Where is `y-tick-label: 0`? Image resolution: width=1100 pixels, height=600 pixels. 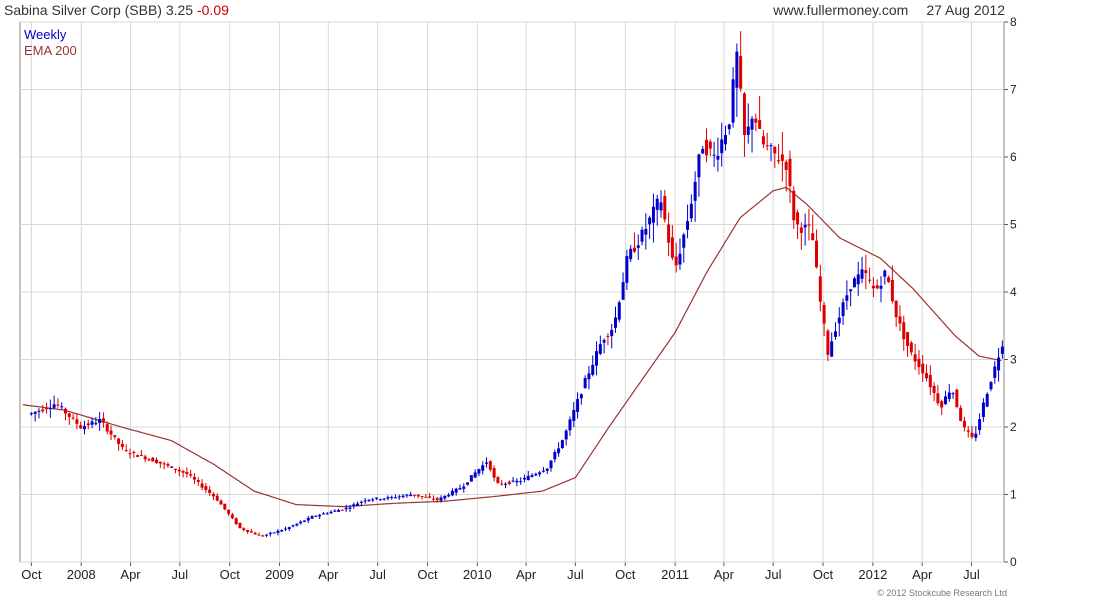
y-tick-label: 0 is located at coordinates (1013, 562).